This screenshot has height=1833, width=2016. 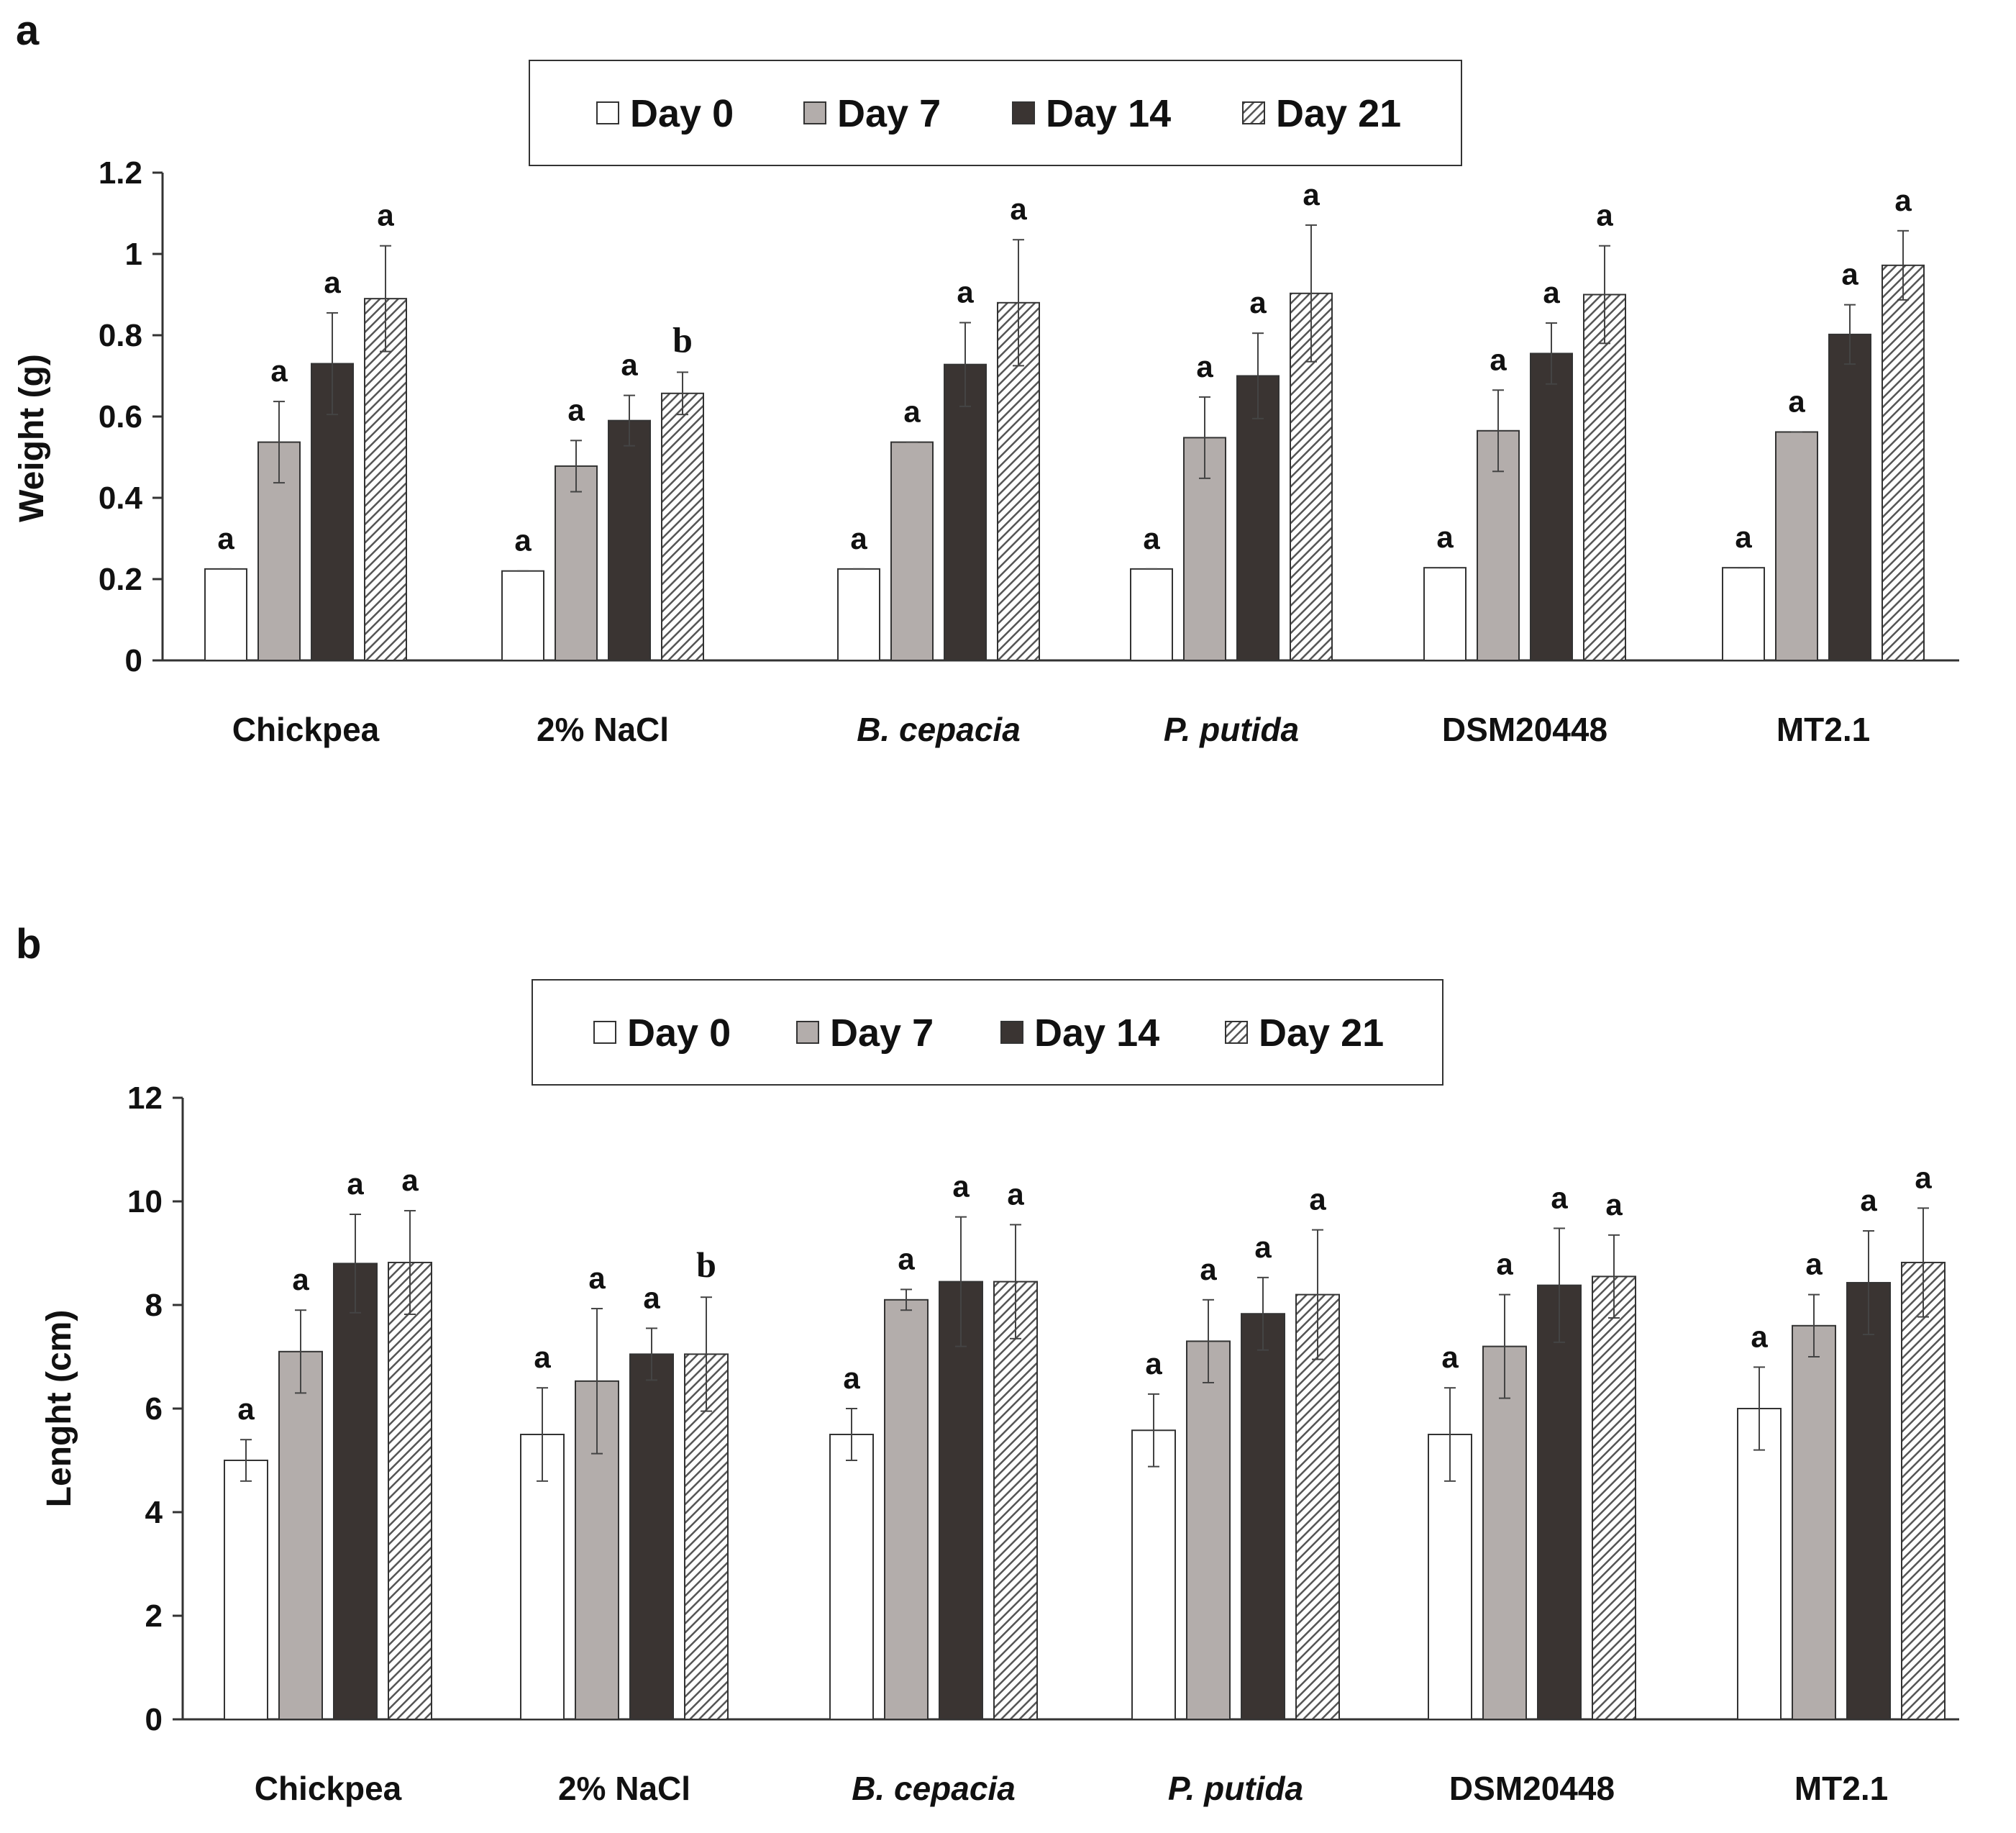 What do you see at coordinates (145, 1201) in the screenshot?
I see `y-tick-label: 10` at bounding box center [145, 1201].